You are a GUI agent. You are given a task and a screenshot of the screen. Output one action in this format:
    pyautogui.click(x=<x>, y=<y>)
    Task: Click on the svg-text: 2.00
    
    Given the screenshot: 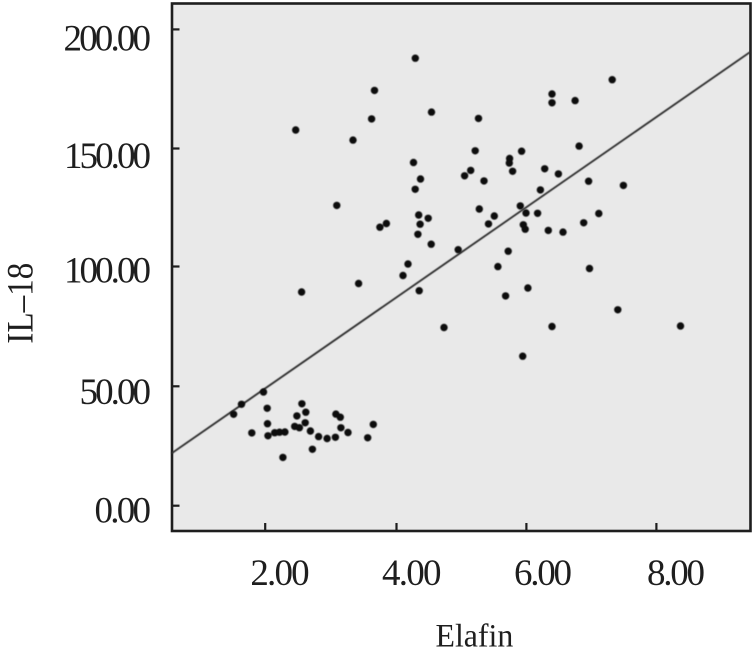 What is the action you would take?
    pyautogui.click(x=279, y=573)
    